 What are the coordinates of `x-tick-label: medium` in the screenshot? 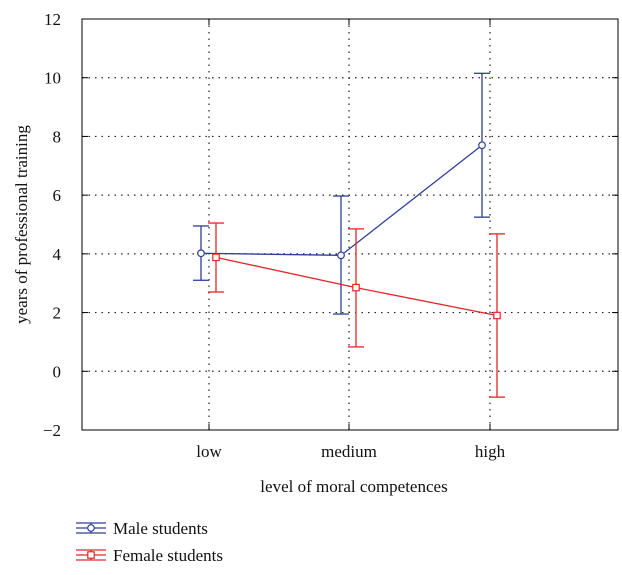 It's located at (349, 451).